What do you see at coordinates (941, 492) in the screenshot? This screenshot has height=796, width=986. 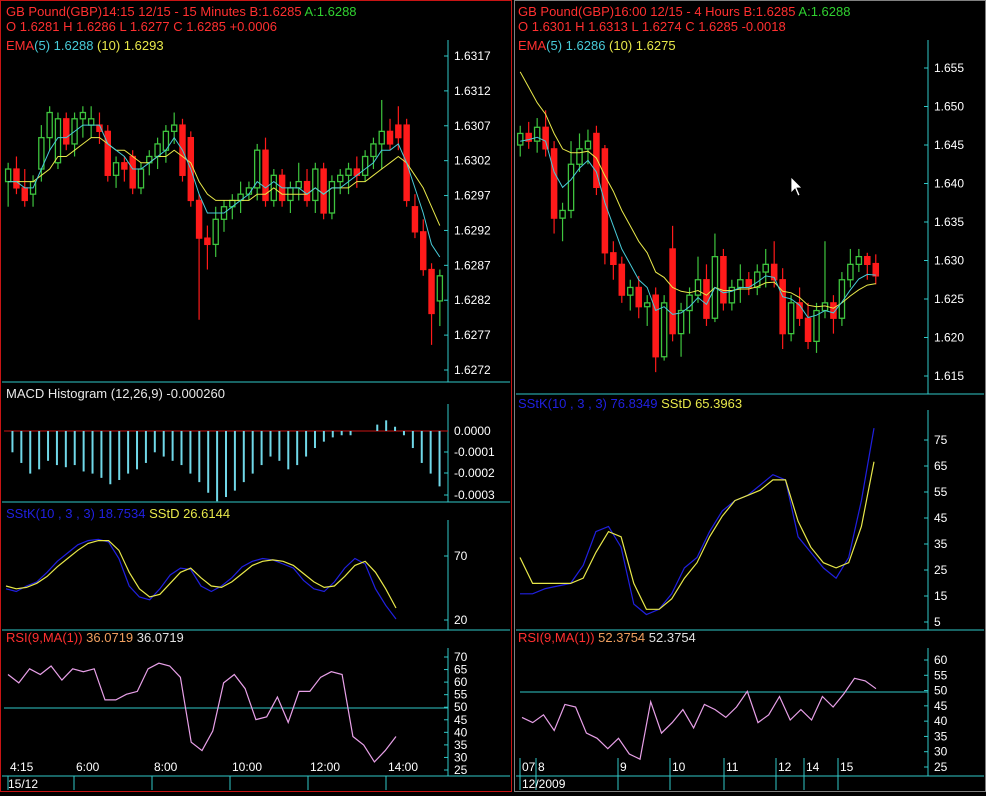 I see `right-stoch-tick: 55` at bounding box center [941, 492].